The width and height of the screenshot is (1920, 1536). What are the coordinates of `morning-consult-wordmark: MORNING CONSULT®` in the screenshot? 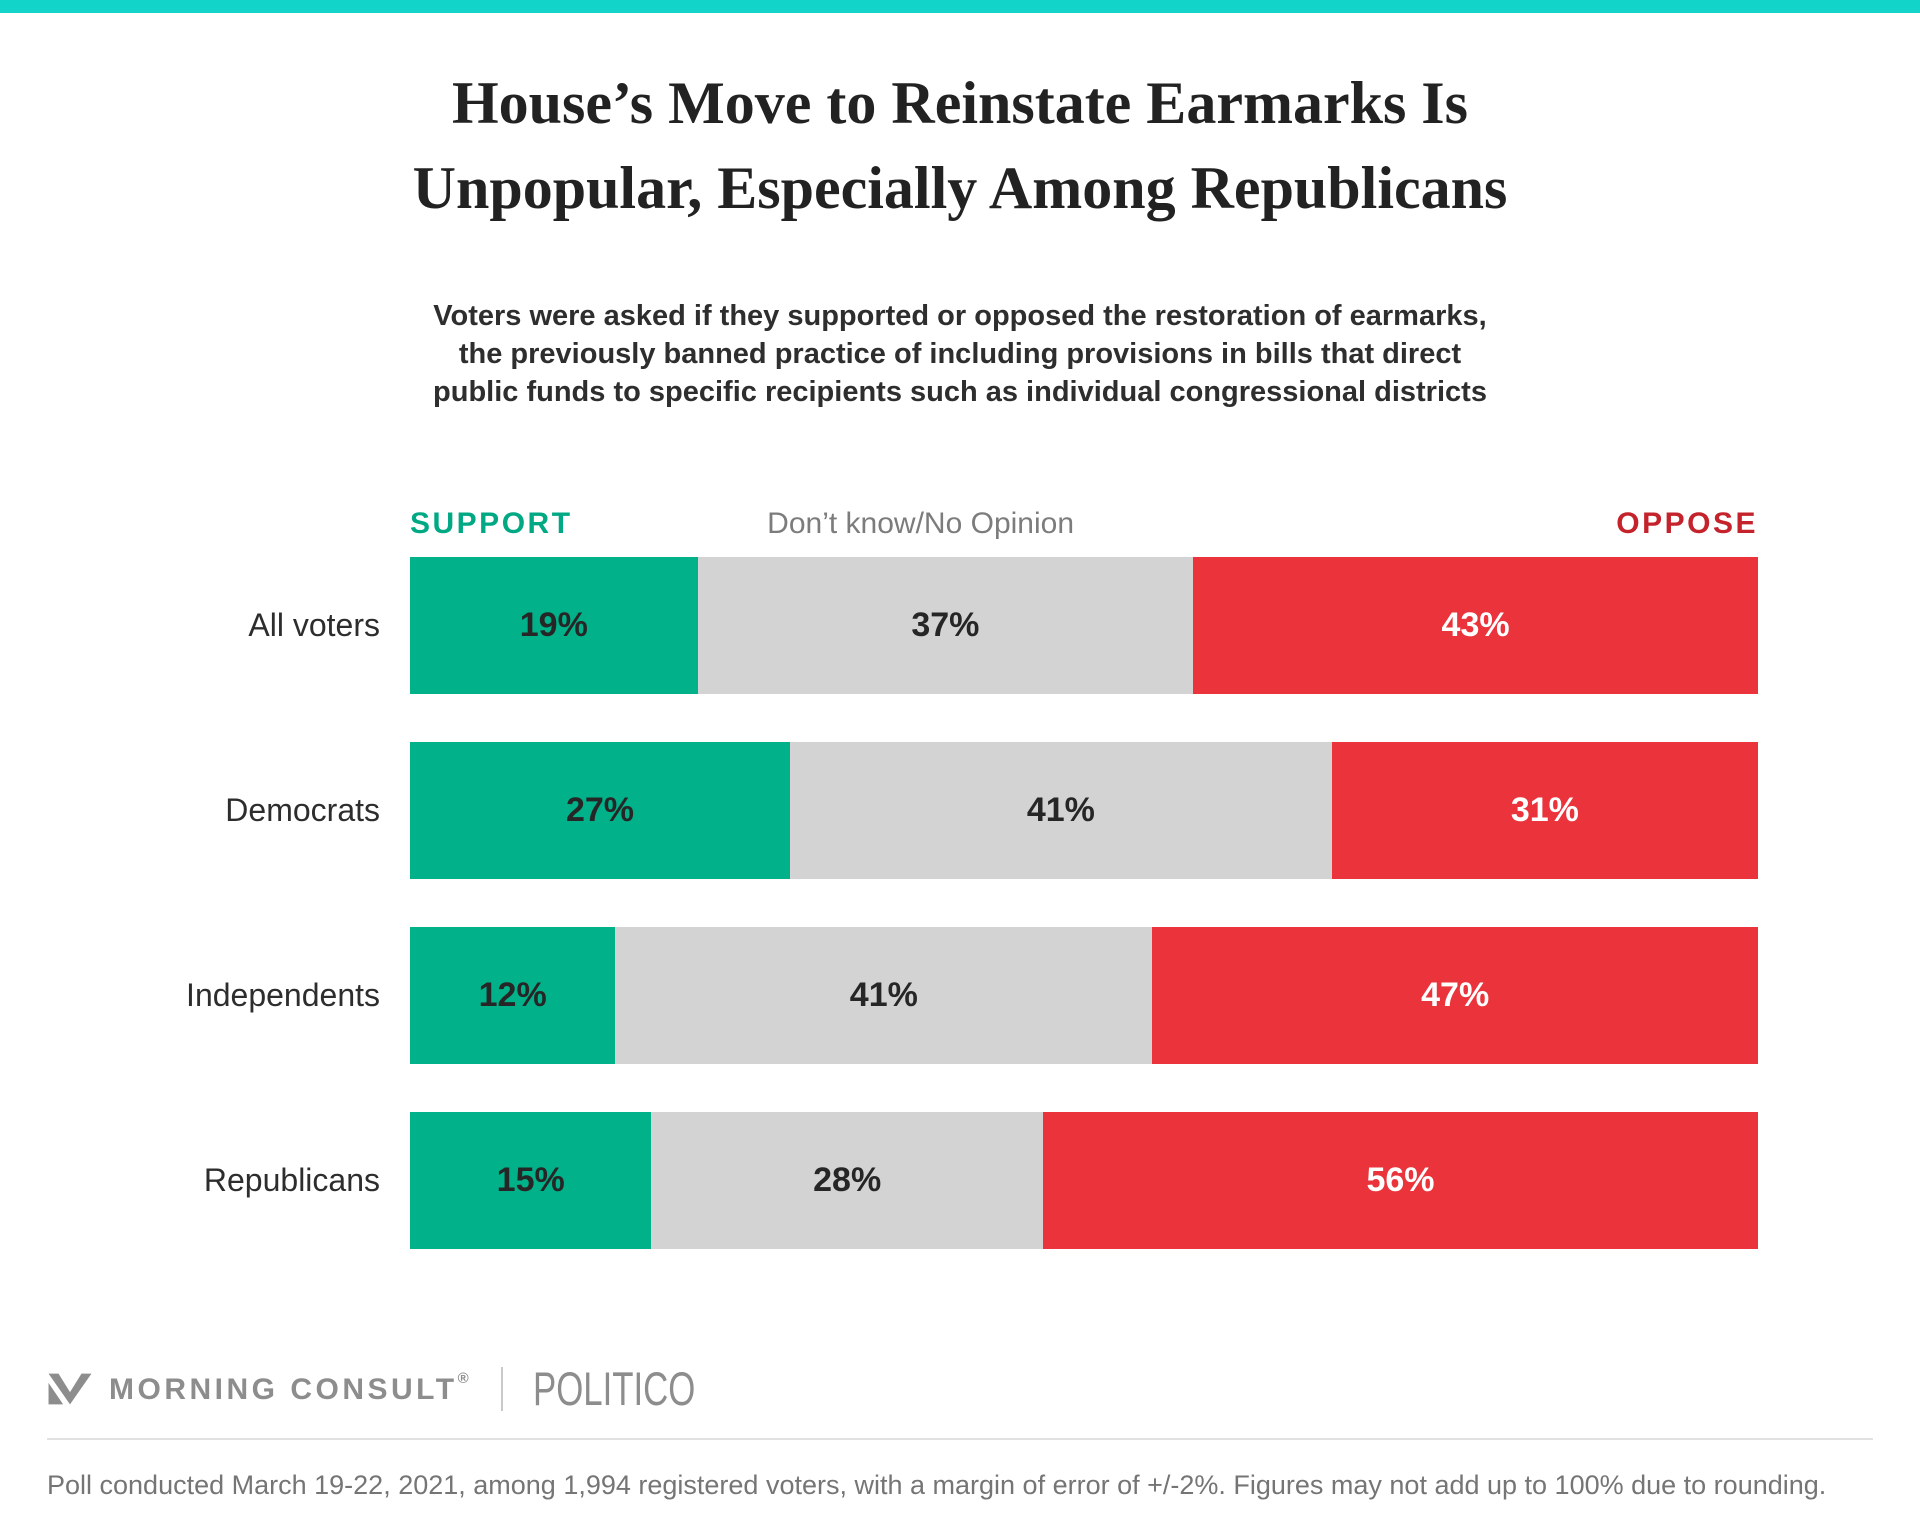 It's located at (289, 1388).